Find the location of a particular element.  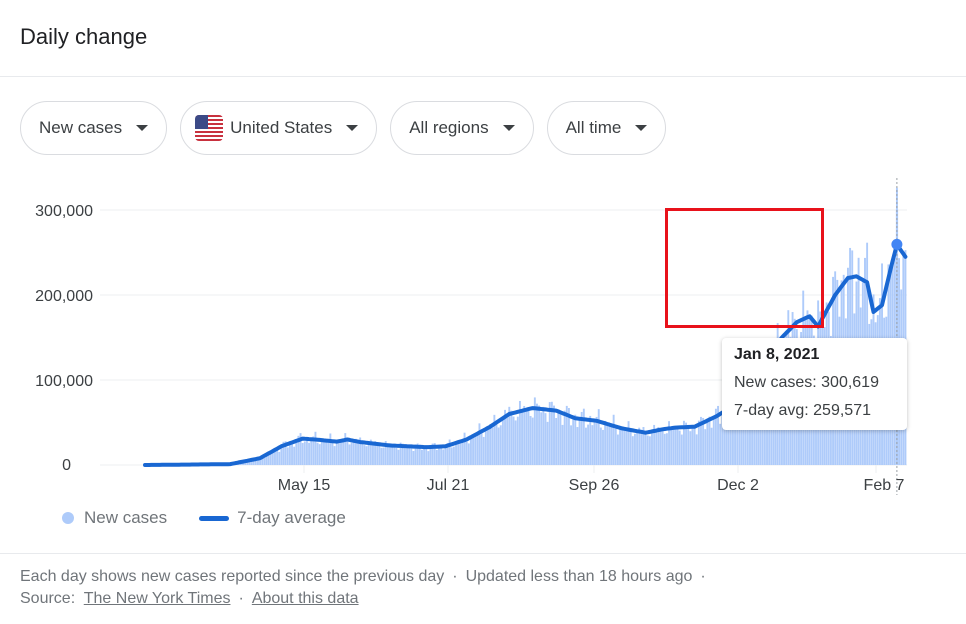

source-label: Source: is located at coordinates (48, 598).